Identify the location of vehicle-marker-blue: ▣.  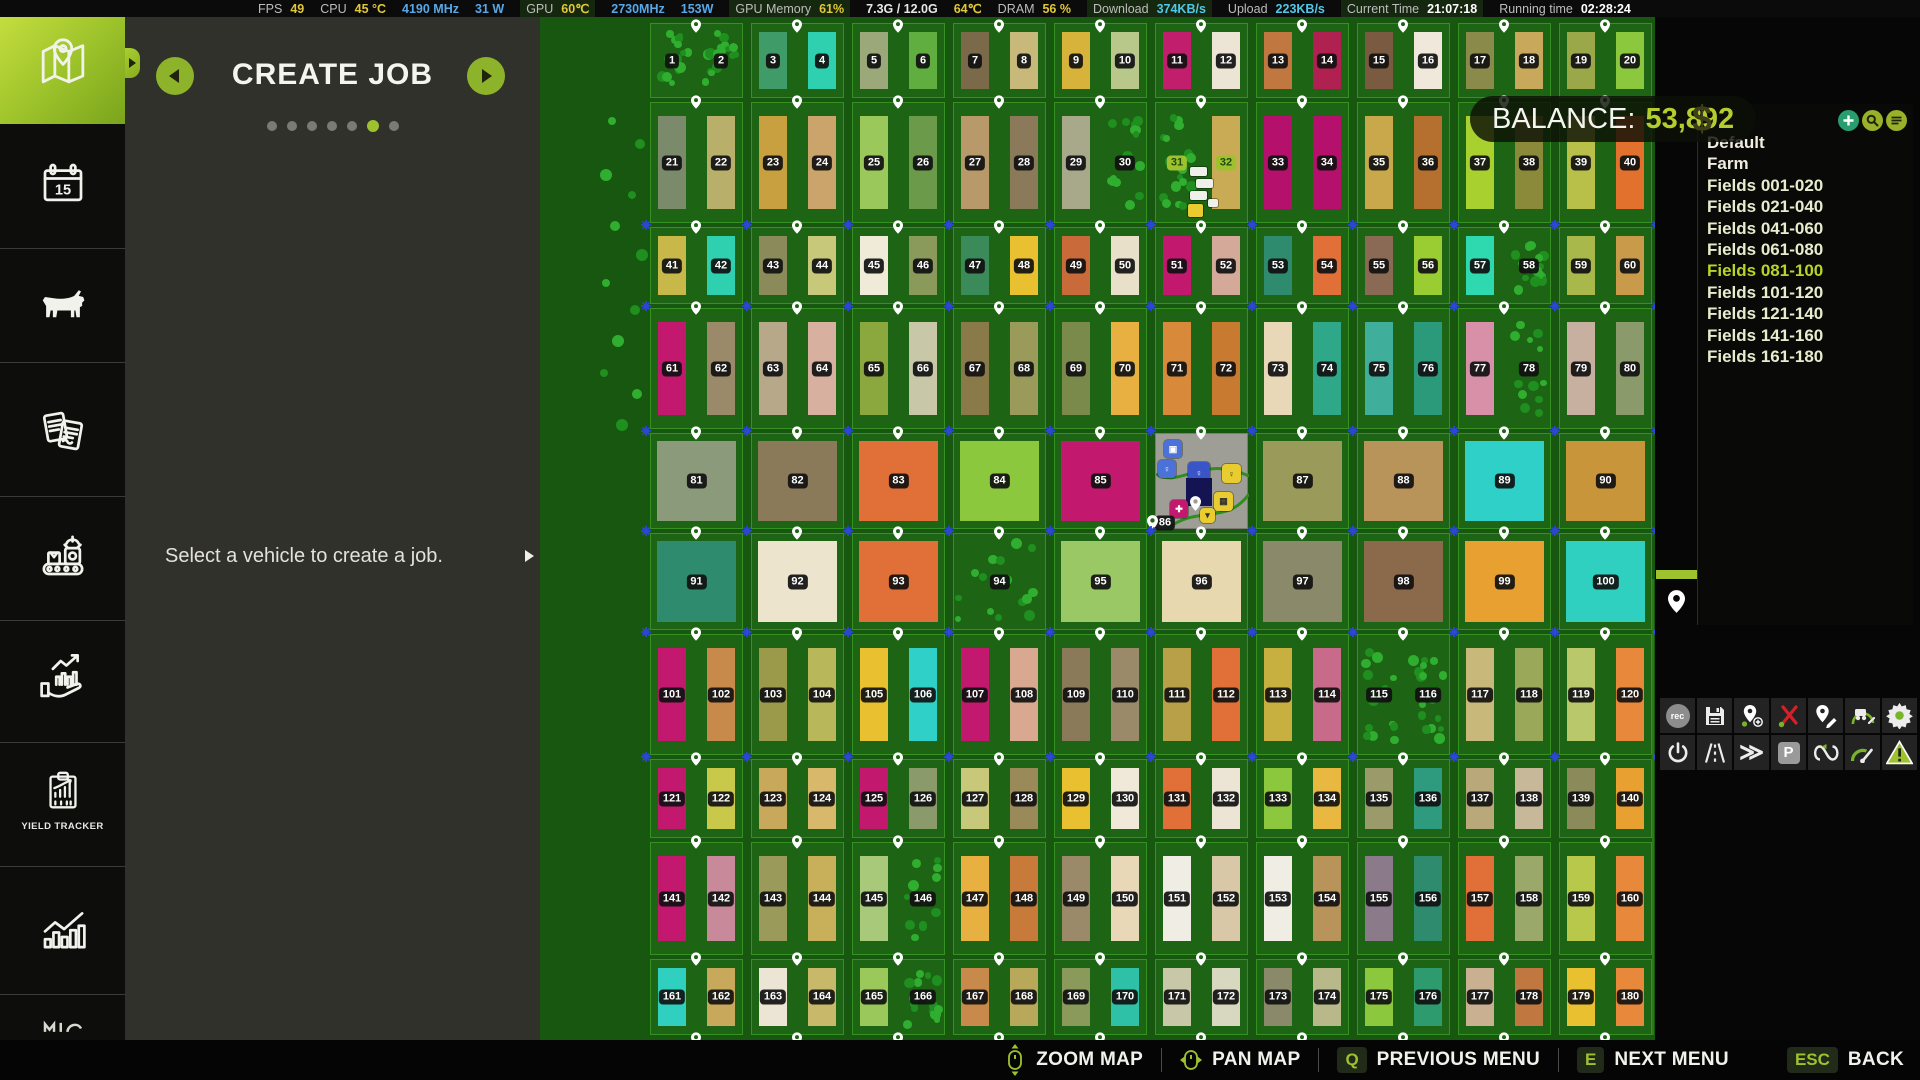
(1173, 449).